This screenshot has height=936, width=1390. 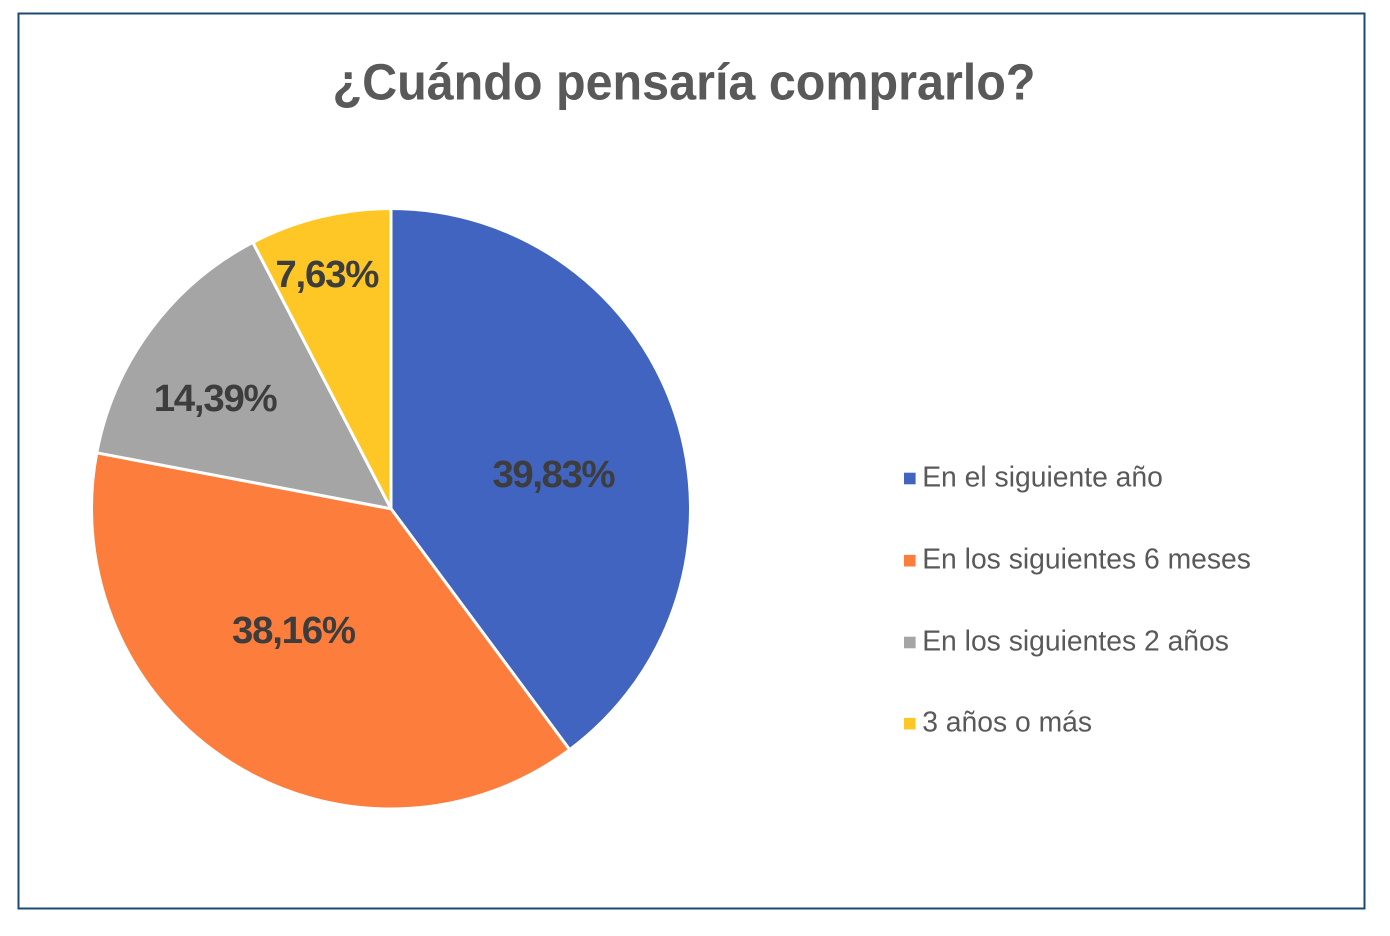 What do you see at coordinates (1075, 640) in the screenshot?
I see `svg-text: En los siguientes 2 años` at bounding box center [1075, 640].